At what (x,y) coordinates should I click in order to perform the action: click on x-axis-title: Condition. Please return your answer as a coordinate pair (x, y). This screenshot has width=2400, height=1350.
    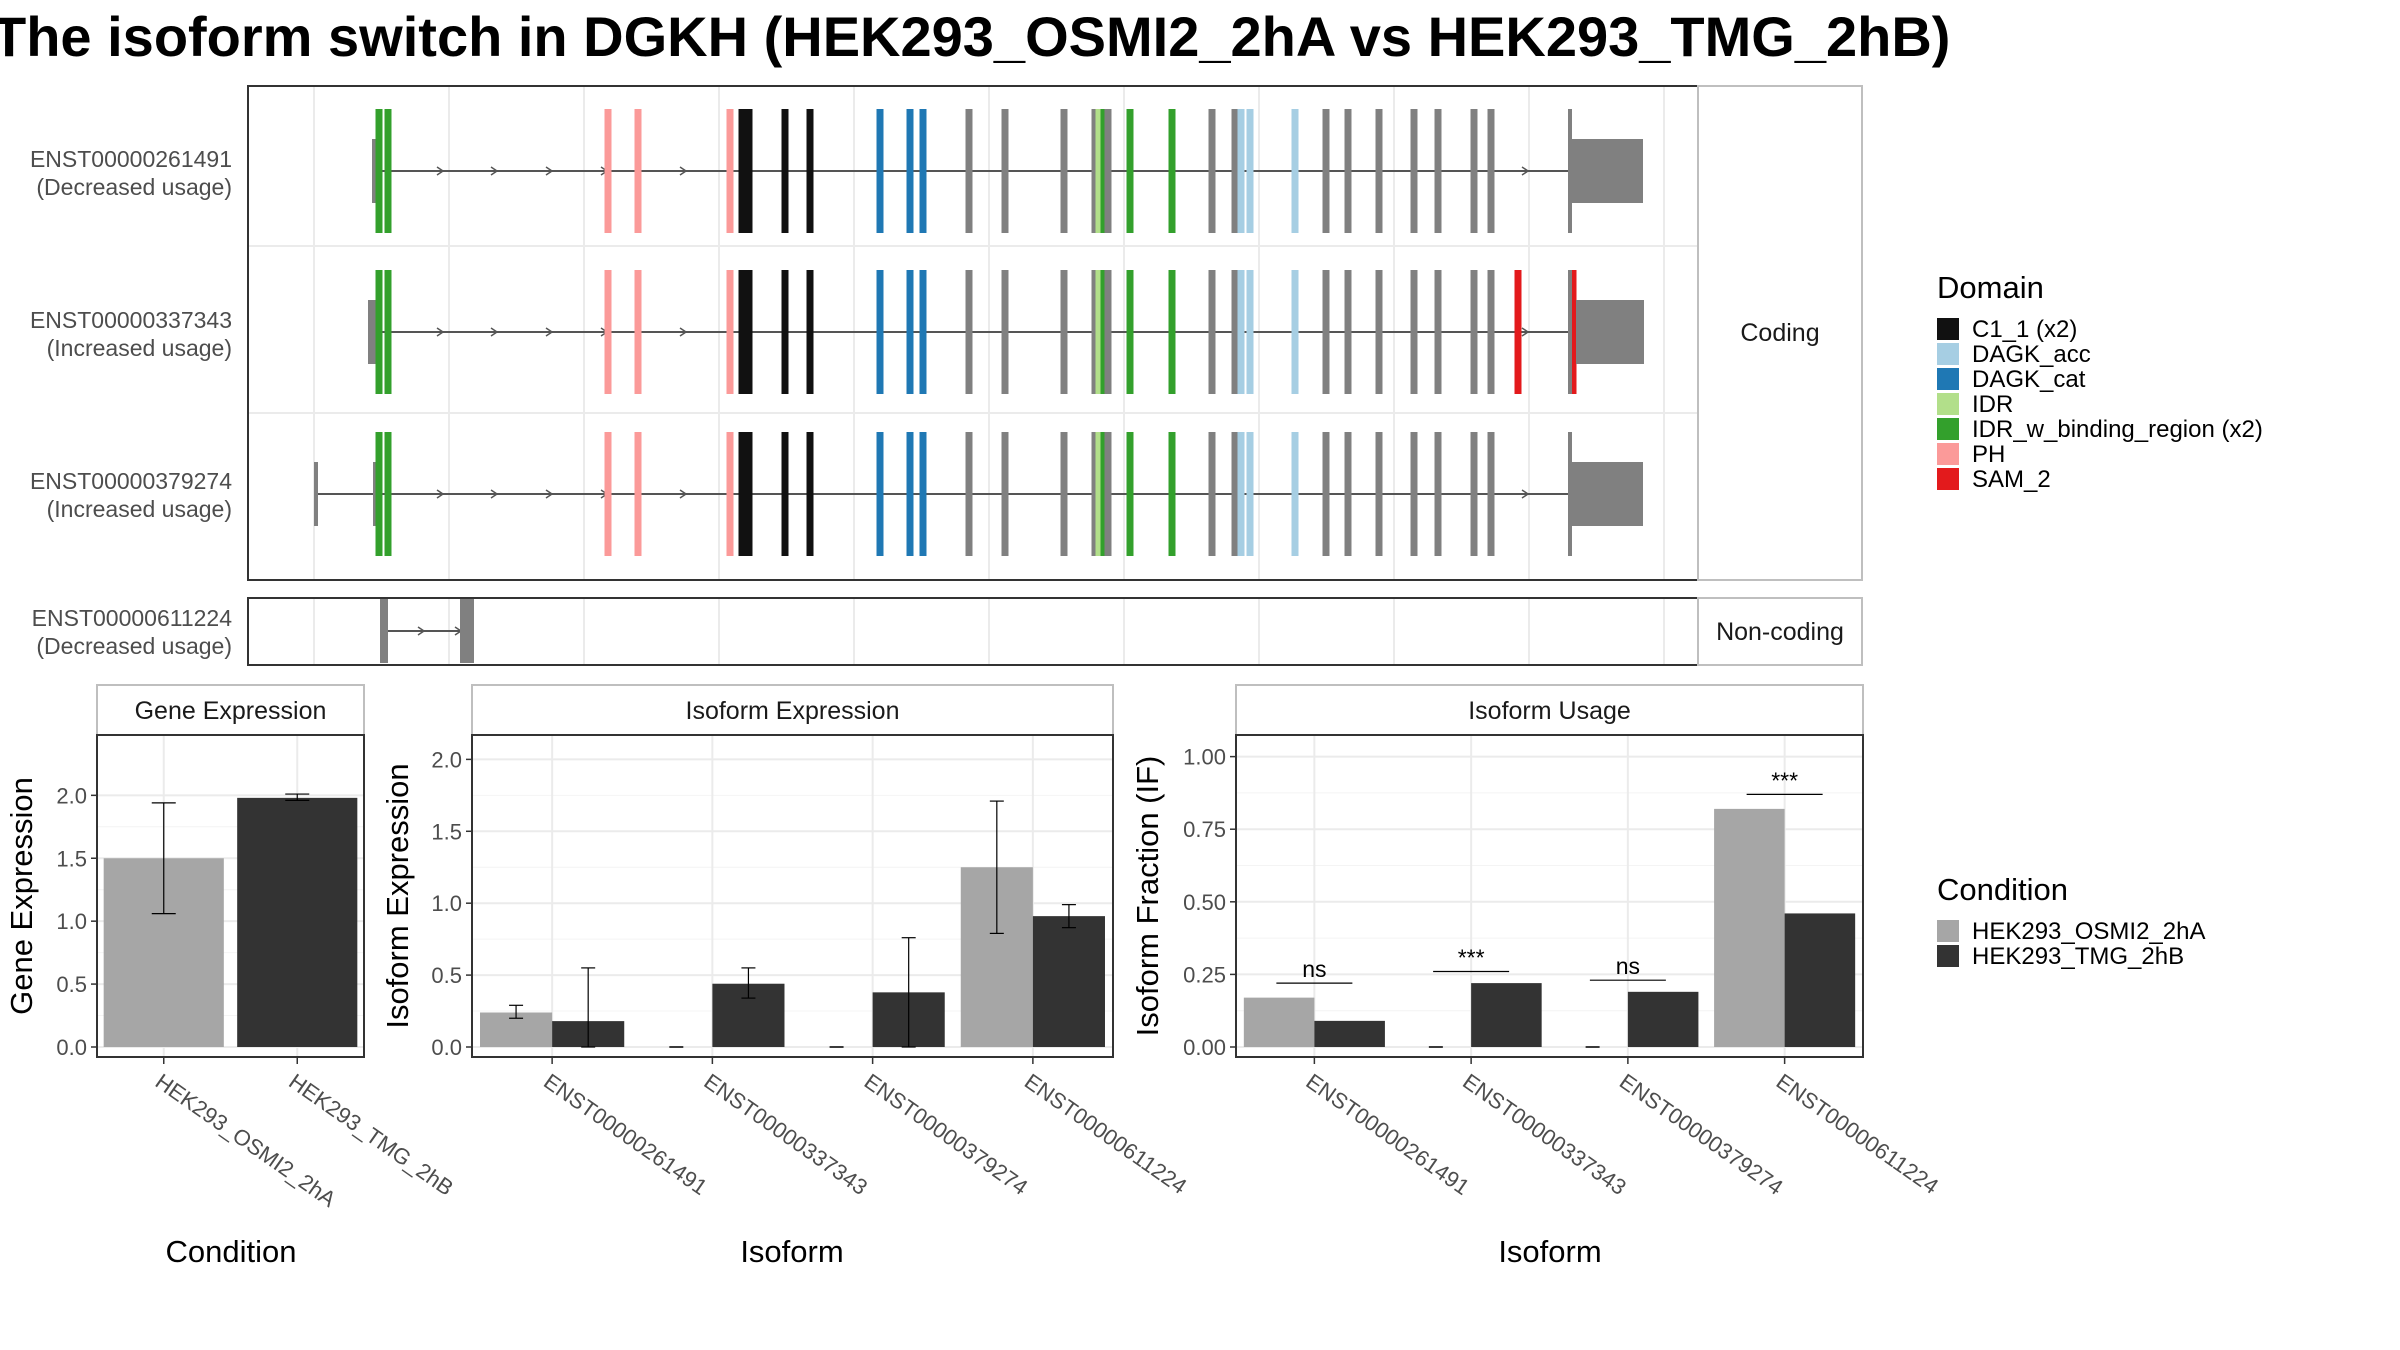
    Looking at the image, I should click on (231, 1251).